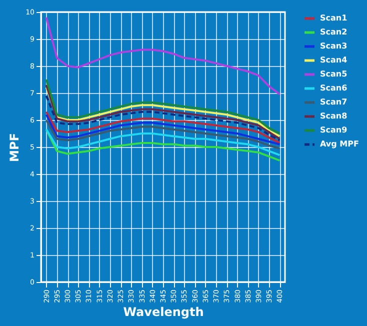 The width and height of the screenshot is (367, 326). What do you see at coordinates (334, 46) in the screenshot?
I see `legend-label: Scan3` at bounding box center [334, 46].